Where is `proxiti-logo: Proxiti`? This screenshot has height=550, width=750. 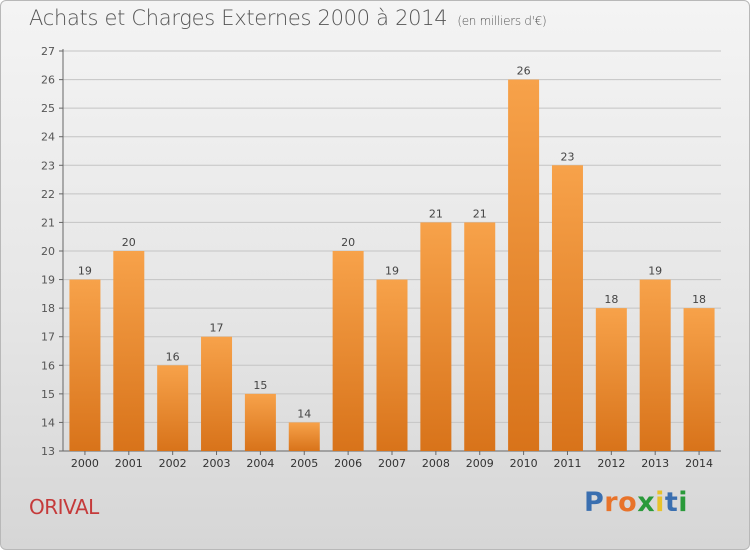 proxiti-logo: Proxiti is located at coordinates (636, 502).